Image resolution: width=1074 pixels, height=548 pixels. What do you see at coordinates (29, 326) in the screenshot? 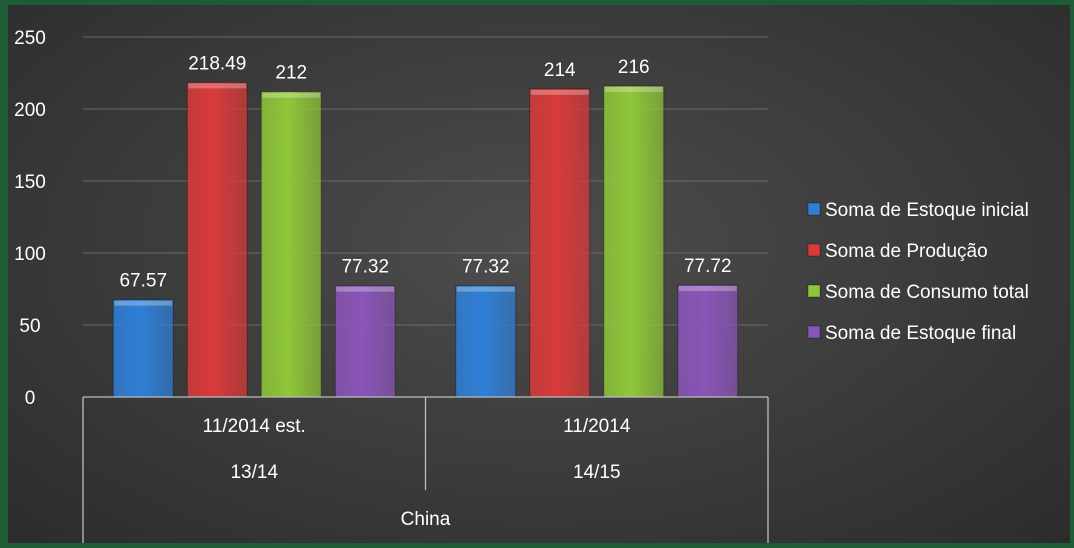
I see `y-tick-label: 50` at bounding box center [29, 326].